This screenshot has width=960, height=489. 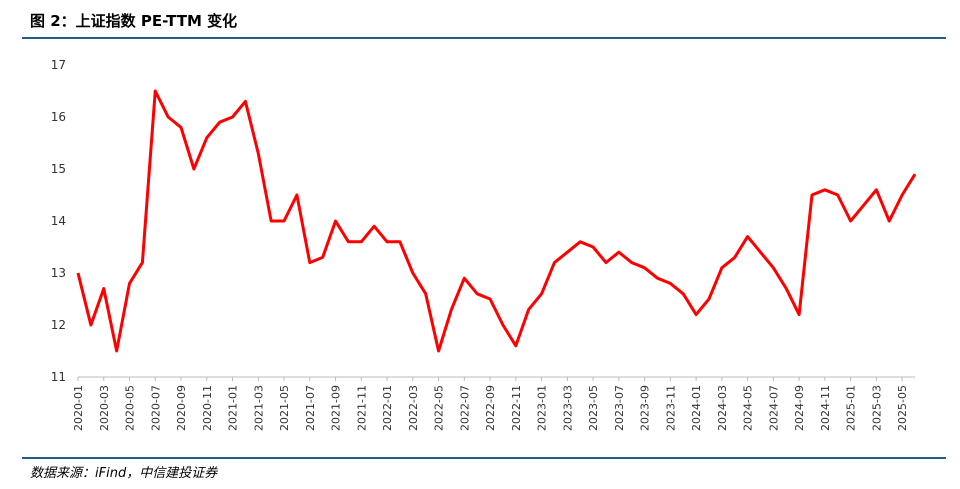 I want to click on source: 数据来源：iFind，中信建投证券, so click(x=124, y=473).